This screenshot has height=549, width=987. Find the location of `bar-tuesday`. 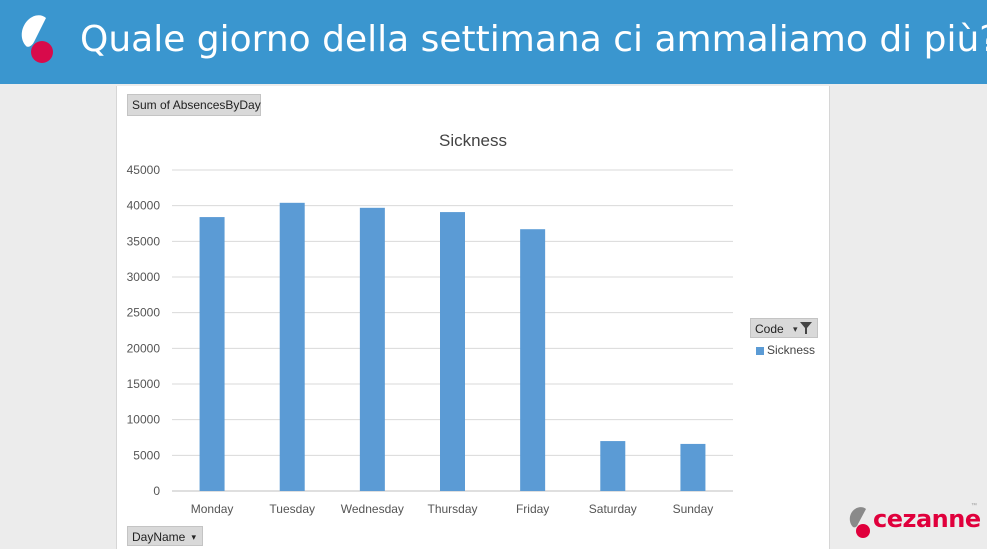

bar-tuesday is located at coordinates (292, 346).